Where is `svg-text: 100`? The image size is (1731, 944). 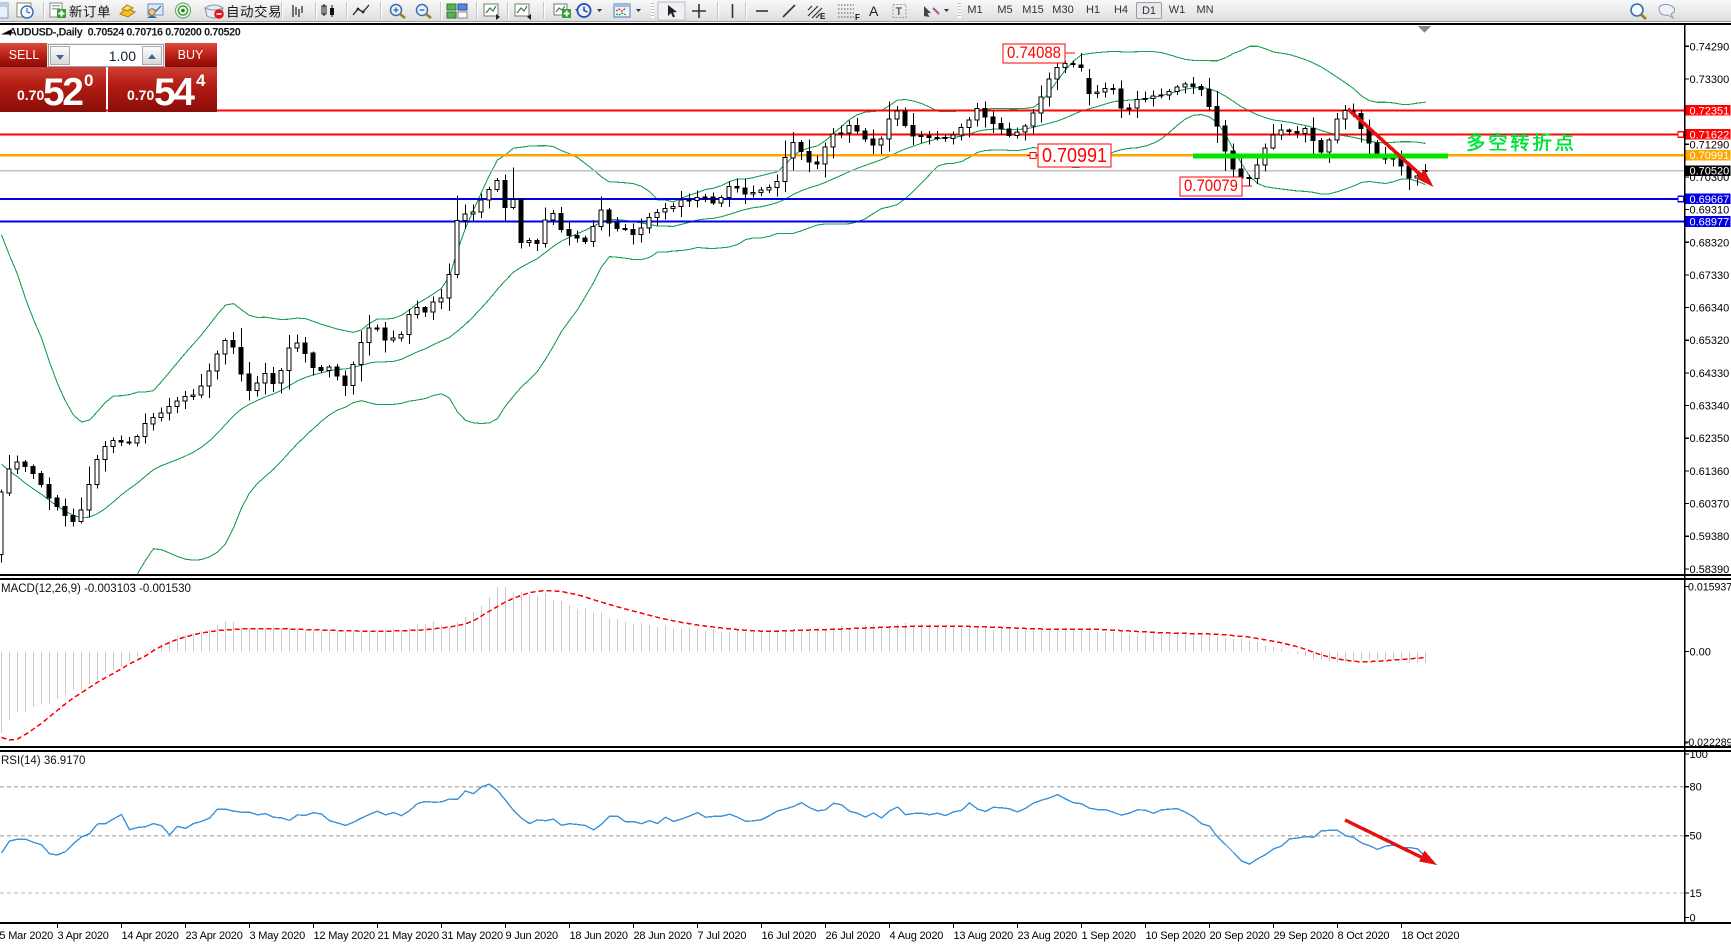 svg-text: 100 is located at coordinates (1699, 755).